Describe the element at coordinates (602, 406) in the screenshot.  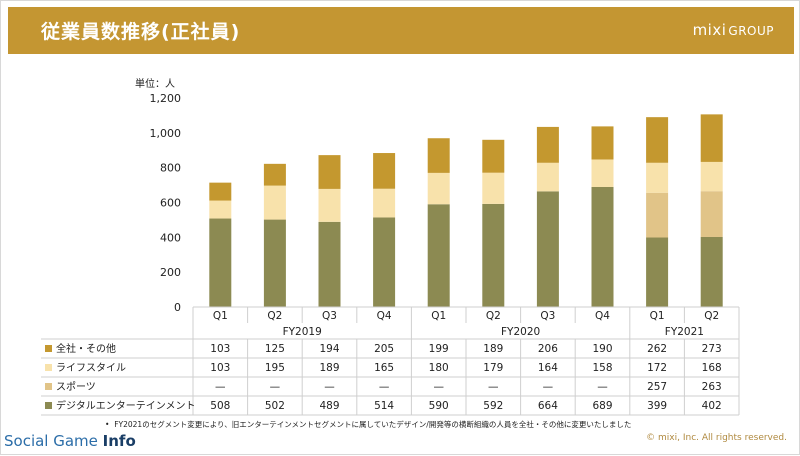
I see `data-label: 689` at that location.